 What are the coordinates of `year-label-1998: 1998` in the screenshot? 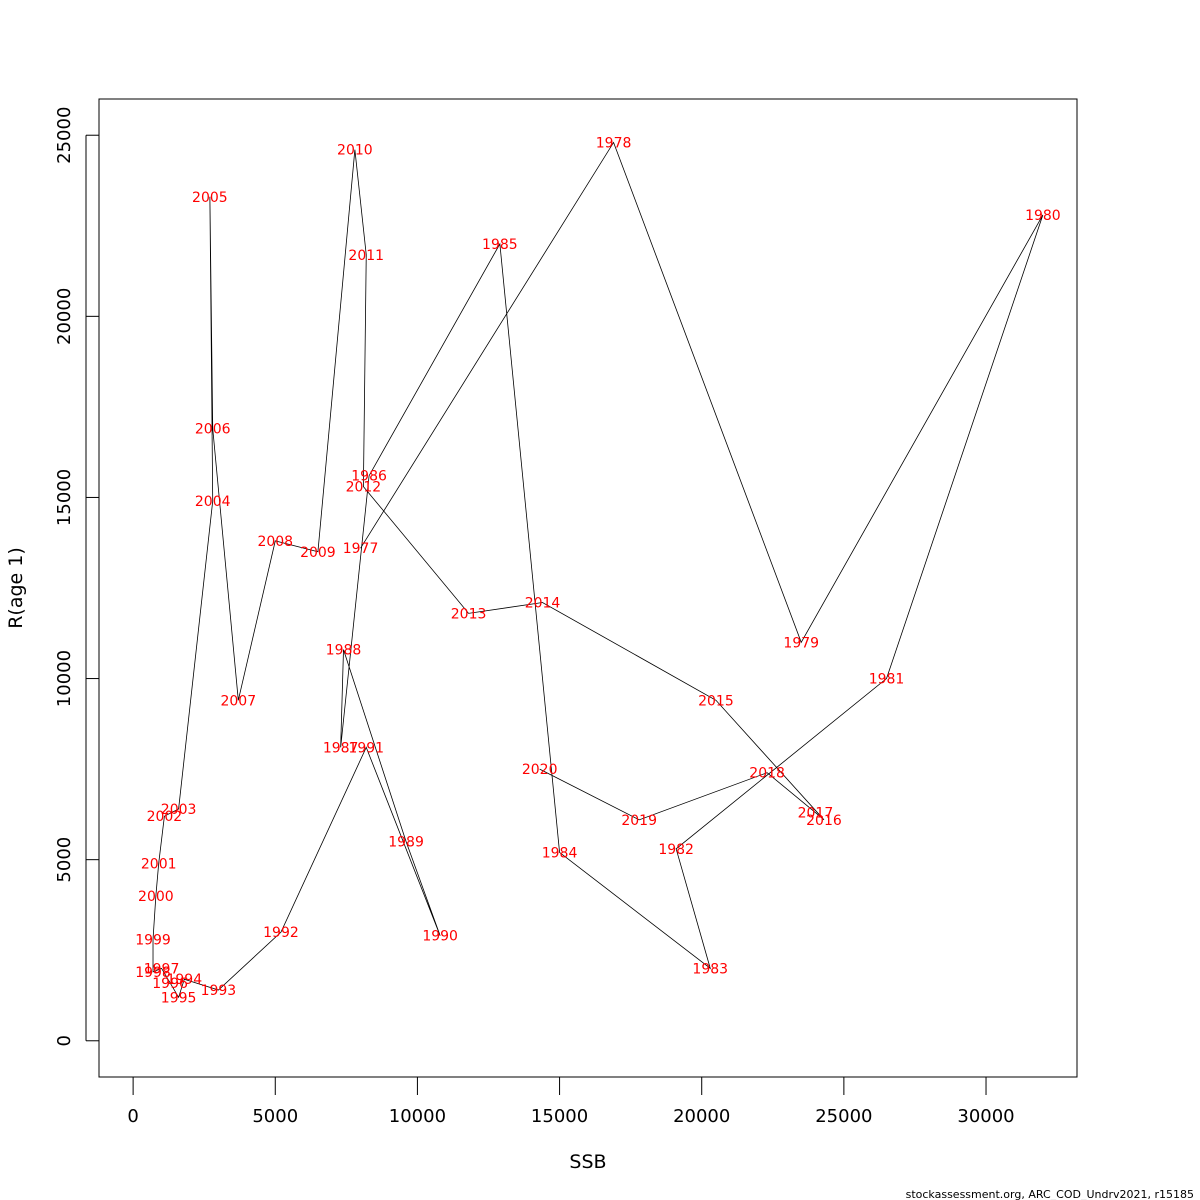 It's located at (153, 973).